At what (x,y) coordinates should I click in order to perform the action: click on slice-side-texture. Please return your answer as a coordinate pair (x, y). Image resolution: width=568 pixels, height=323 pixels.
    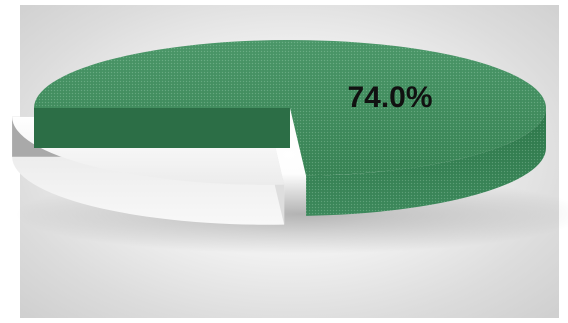
    Looking at the image, I should click on (426, 162).